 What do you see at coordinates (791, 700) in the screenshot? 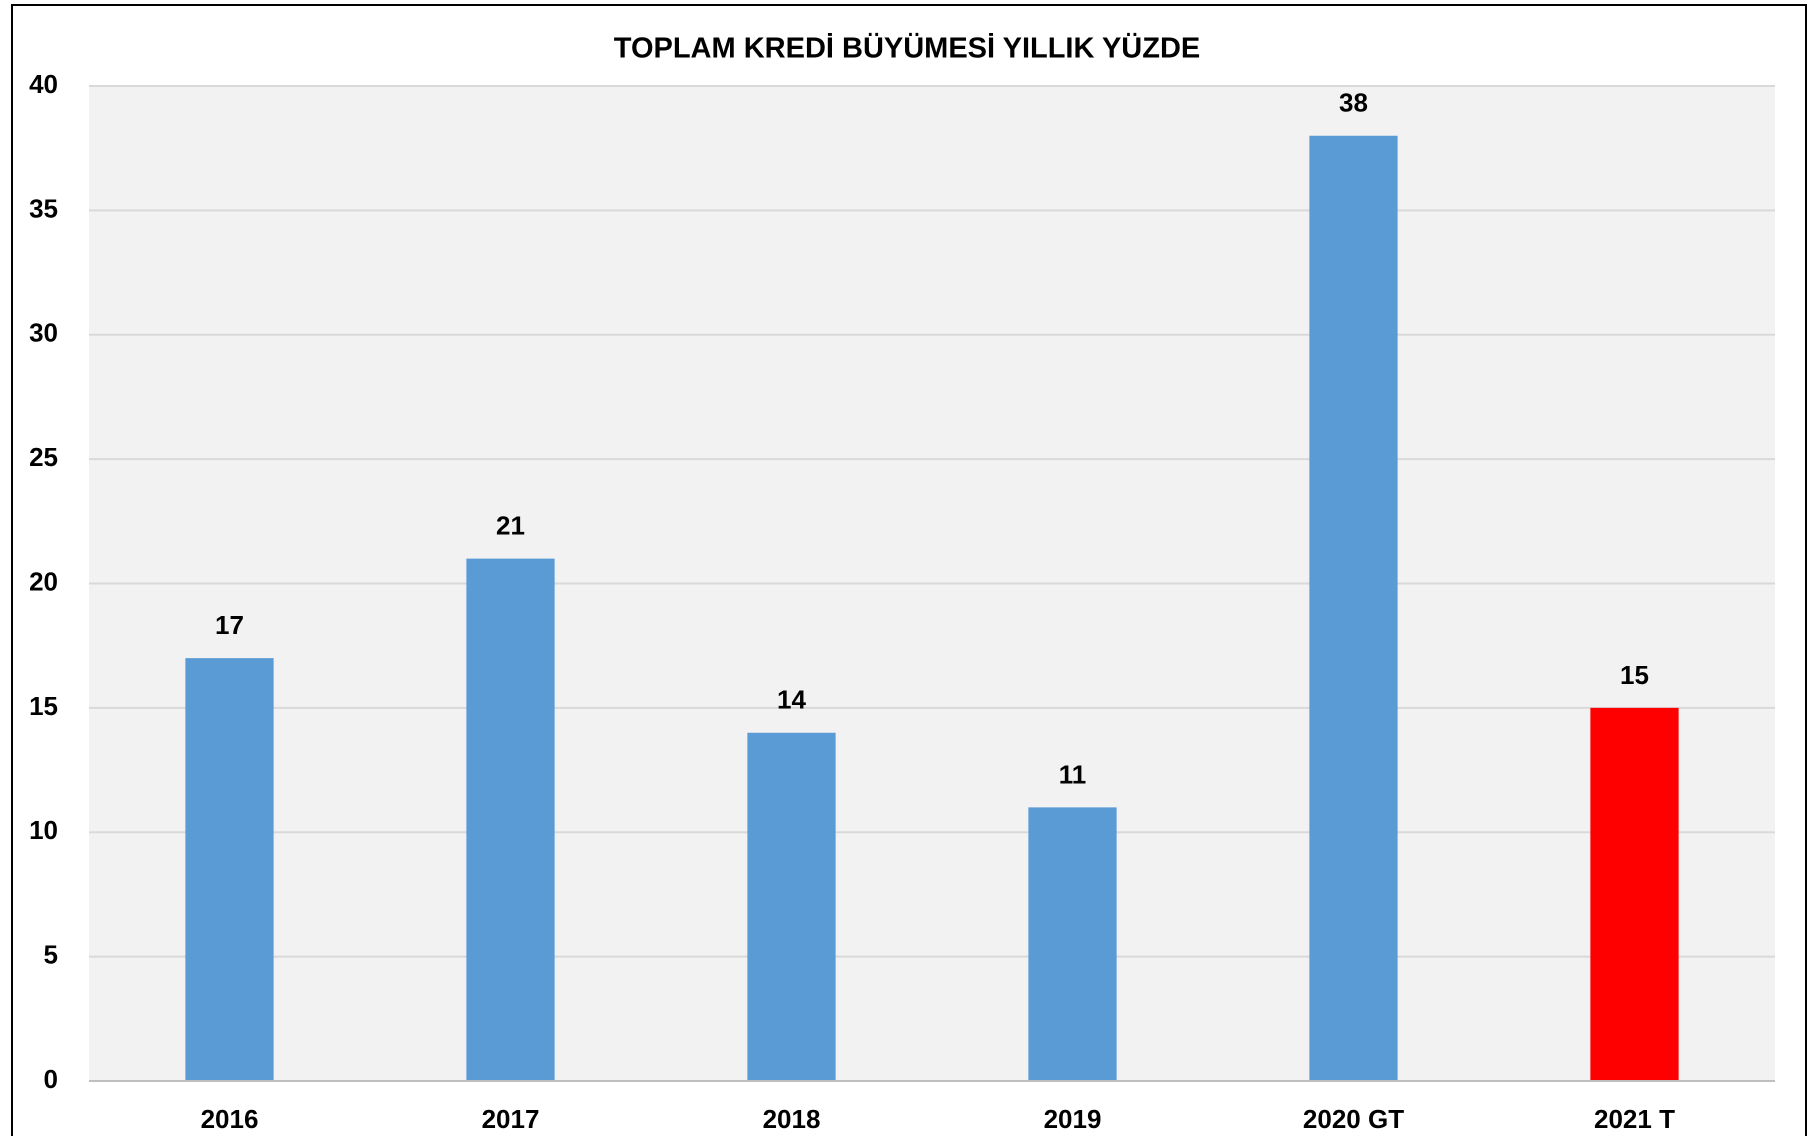
I see `data-label: 14` at bounding box center [791, 700].